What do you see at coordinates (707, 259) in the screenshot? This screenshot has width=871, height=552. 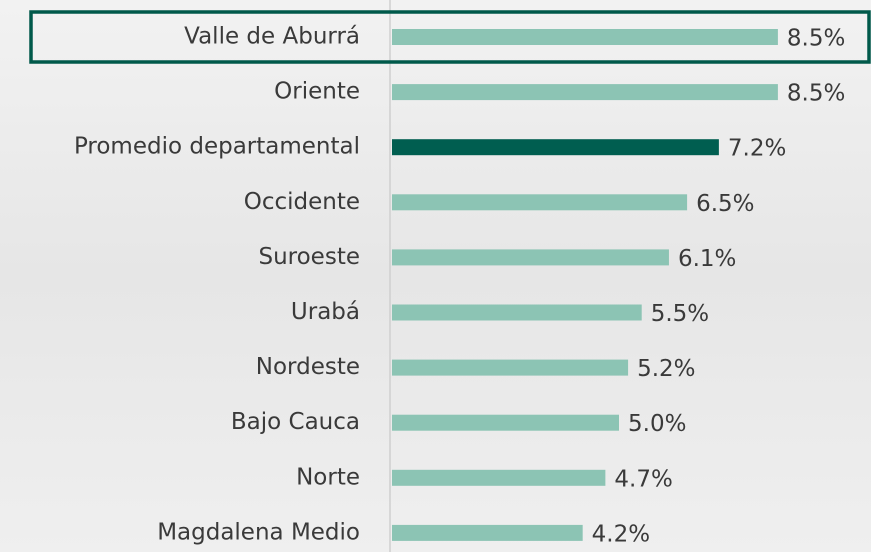 I see `value-label: 6.1%` at bounding box center [707, 259].